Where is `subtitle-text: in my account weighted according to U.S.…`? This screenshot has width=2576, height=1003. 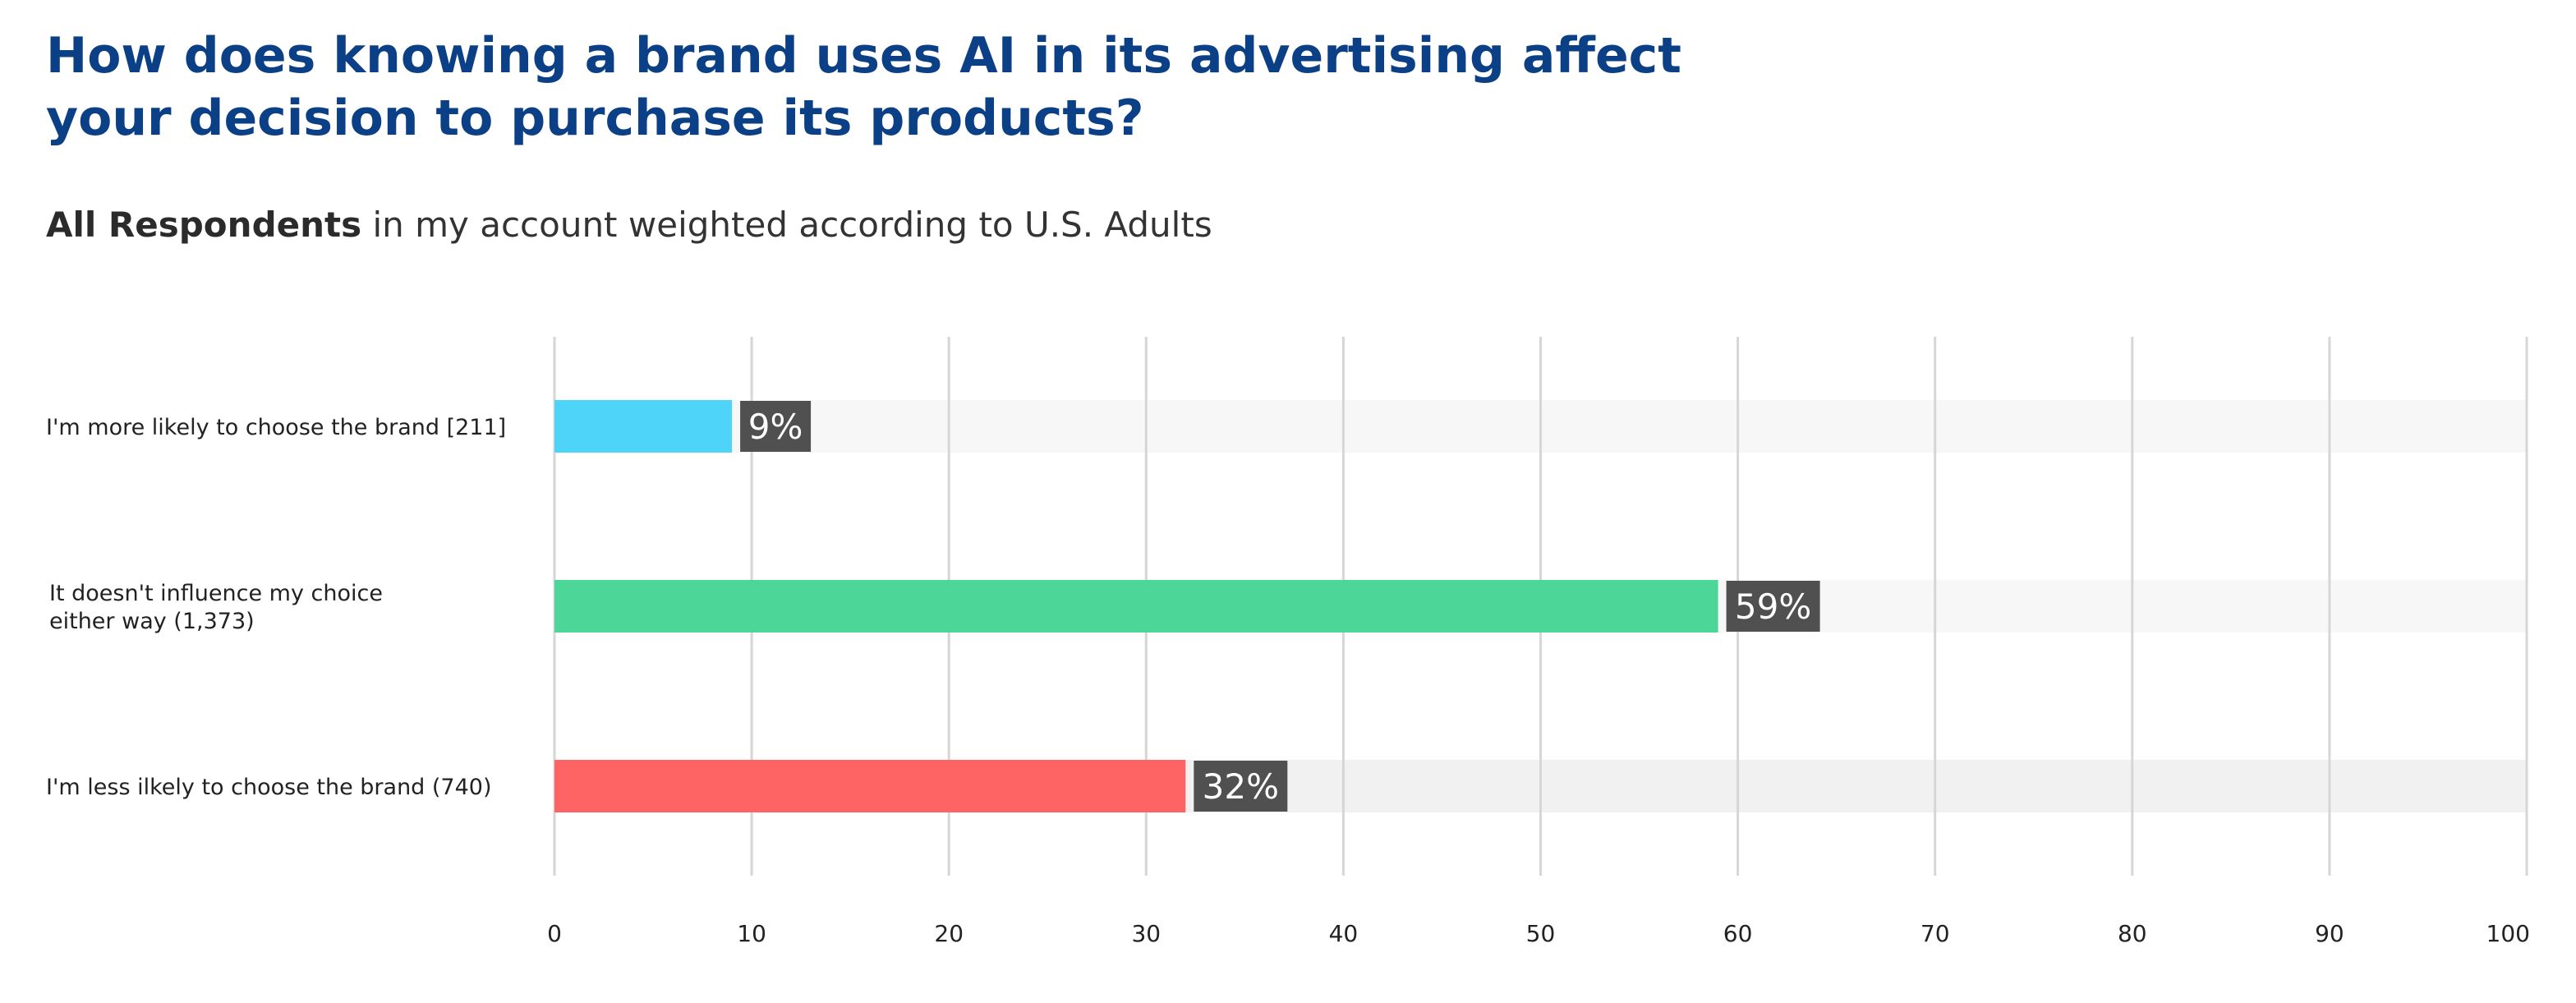 subtitle-text: in my account weighted according to U.S.… is located at coordinates (786, 225).